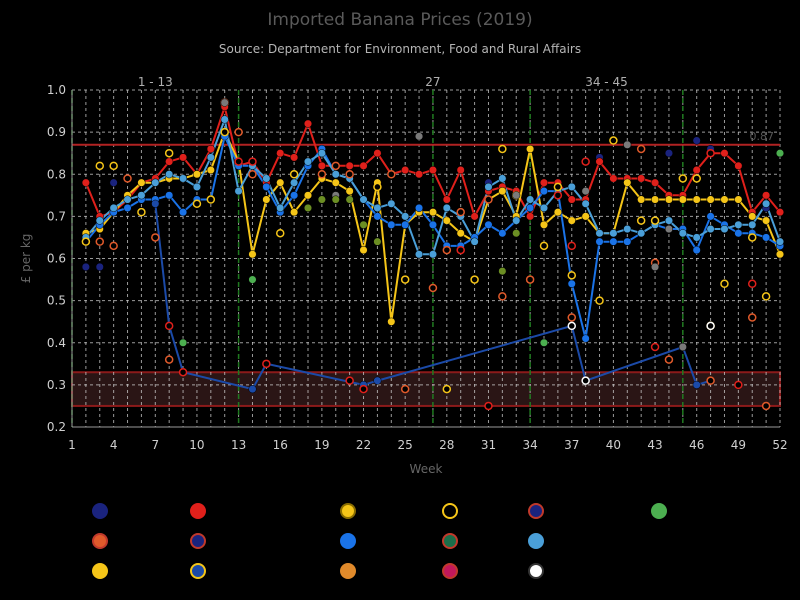 The image size is (800, 600). I want to click on x-tick-label: 7, so click(155, 445).